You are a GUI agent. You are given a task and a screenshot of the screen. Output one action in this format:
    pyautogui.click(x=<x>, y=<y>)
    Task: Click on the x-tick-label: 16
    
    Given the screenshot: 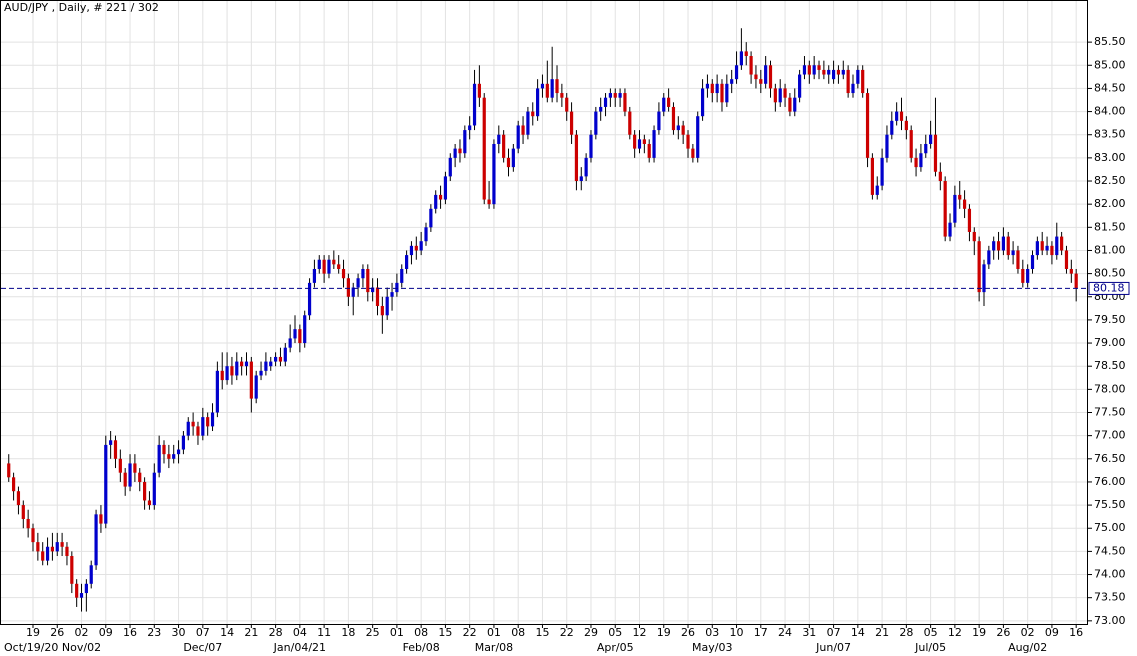 What is the action you would take?
    pyautogui.click(x=1076, y=632)
    